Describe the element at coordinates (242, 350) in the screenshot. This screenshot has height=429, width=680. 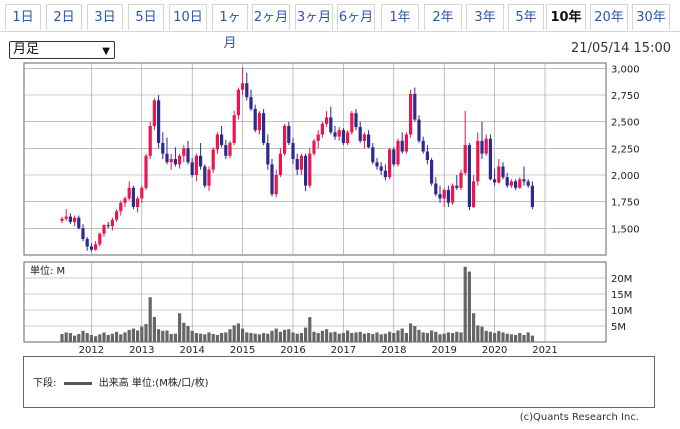
I see `x-tick-label: 2015` at that location.